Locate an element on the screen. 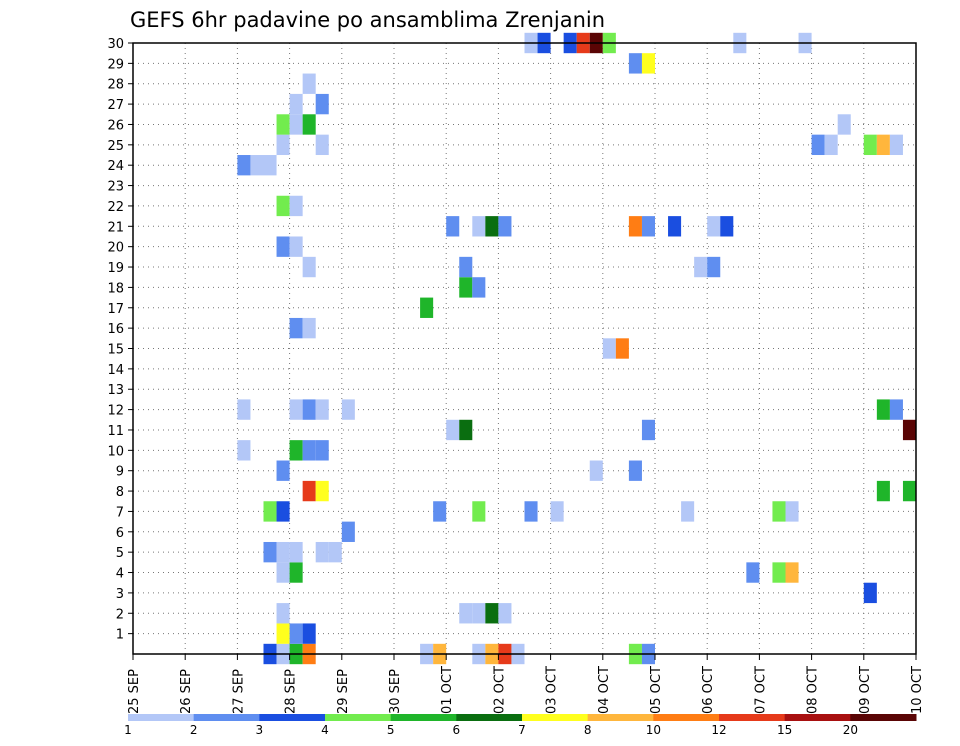  y-tick-label: 11 is located at coordinates (115, 431).